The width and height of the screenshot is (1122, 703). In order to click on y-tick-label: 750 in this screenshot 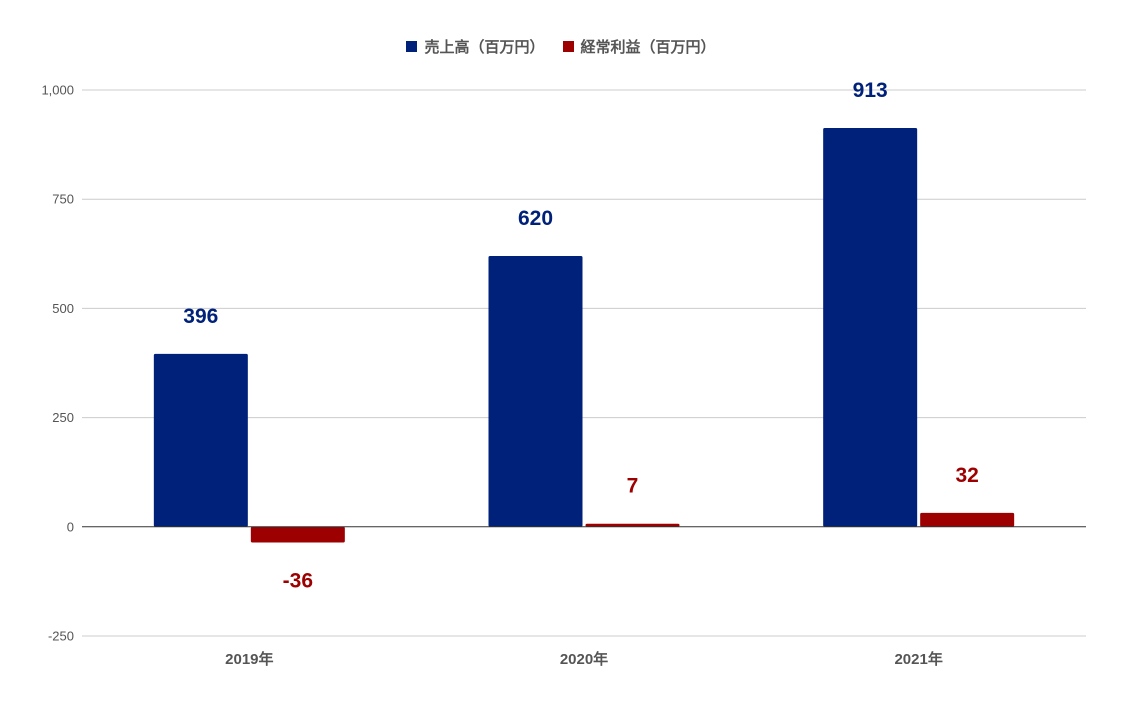, I will do `click(63, 199)`.